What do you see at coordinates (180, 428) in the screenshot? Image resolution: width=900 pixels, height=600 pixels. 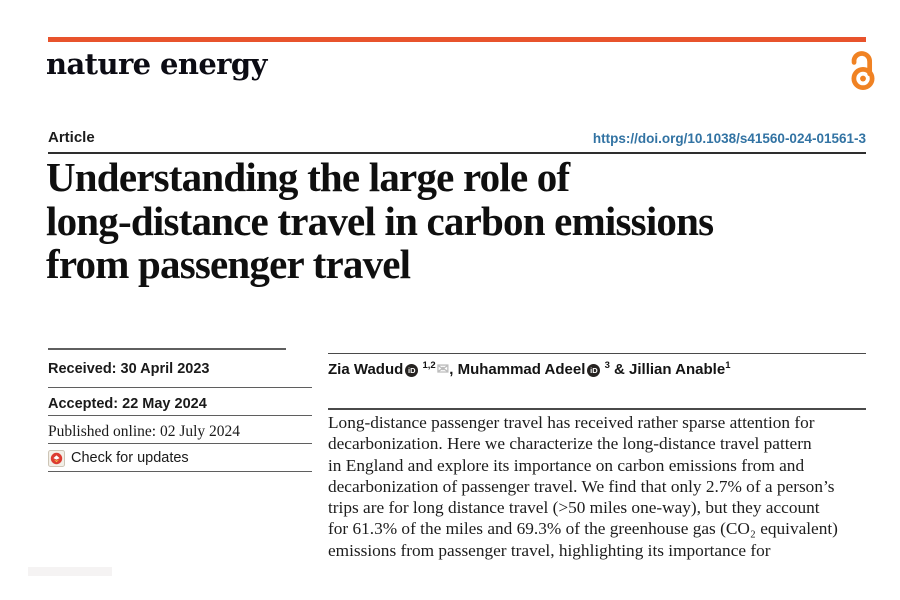 I see `published-online-date: Published online: 02 July 2024` at bounding box center [180, 428].